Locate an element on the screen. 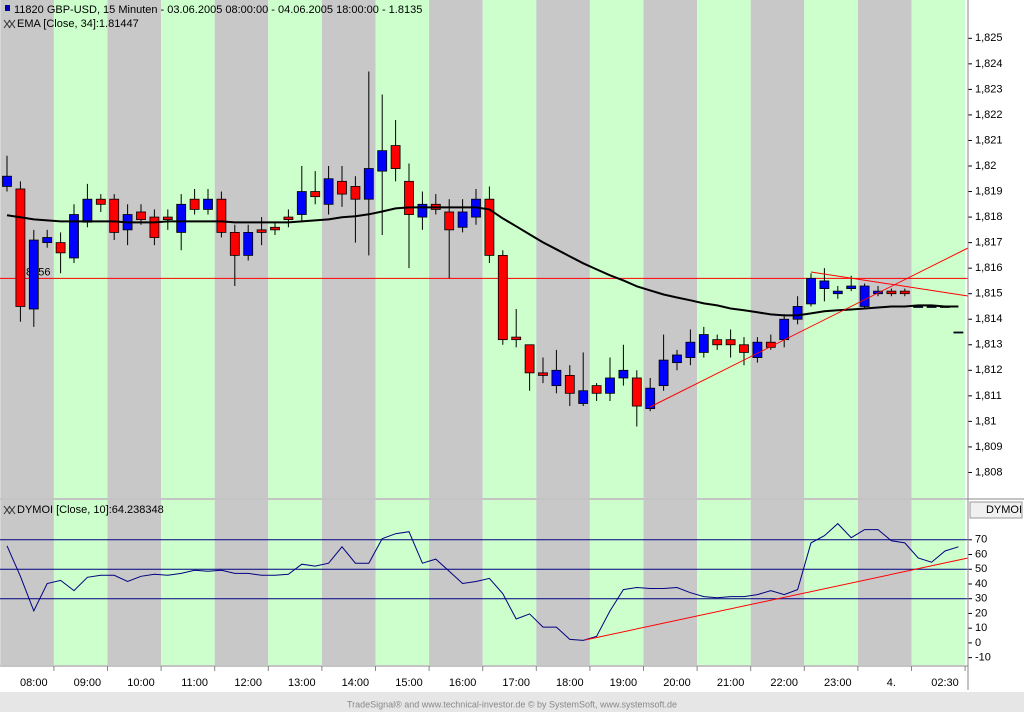  x-tick-label: 12:00 is located at coordinates (248, 683).